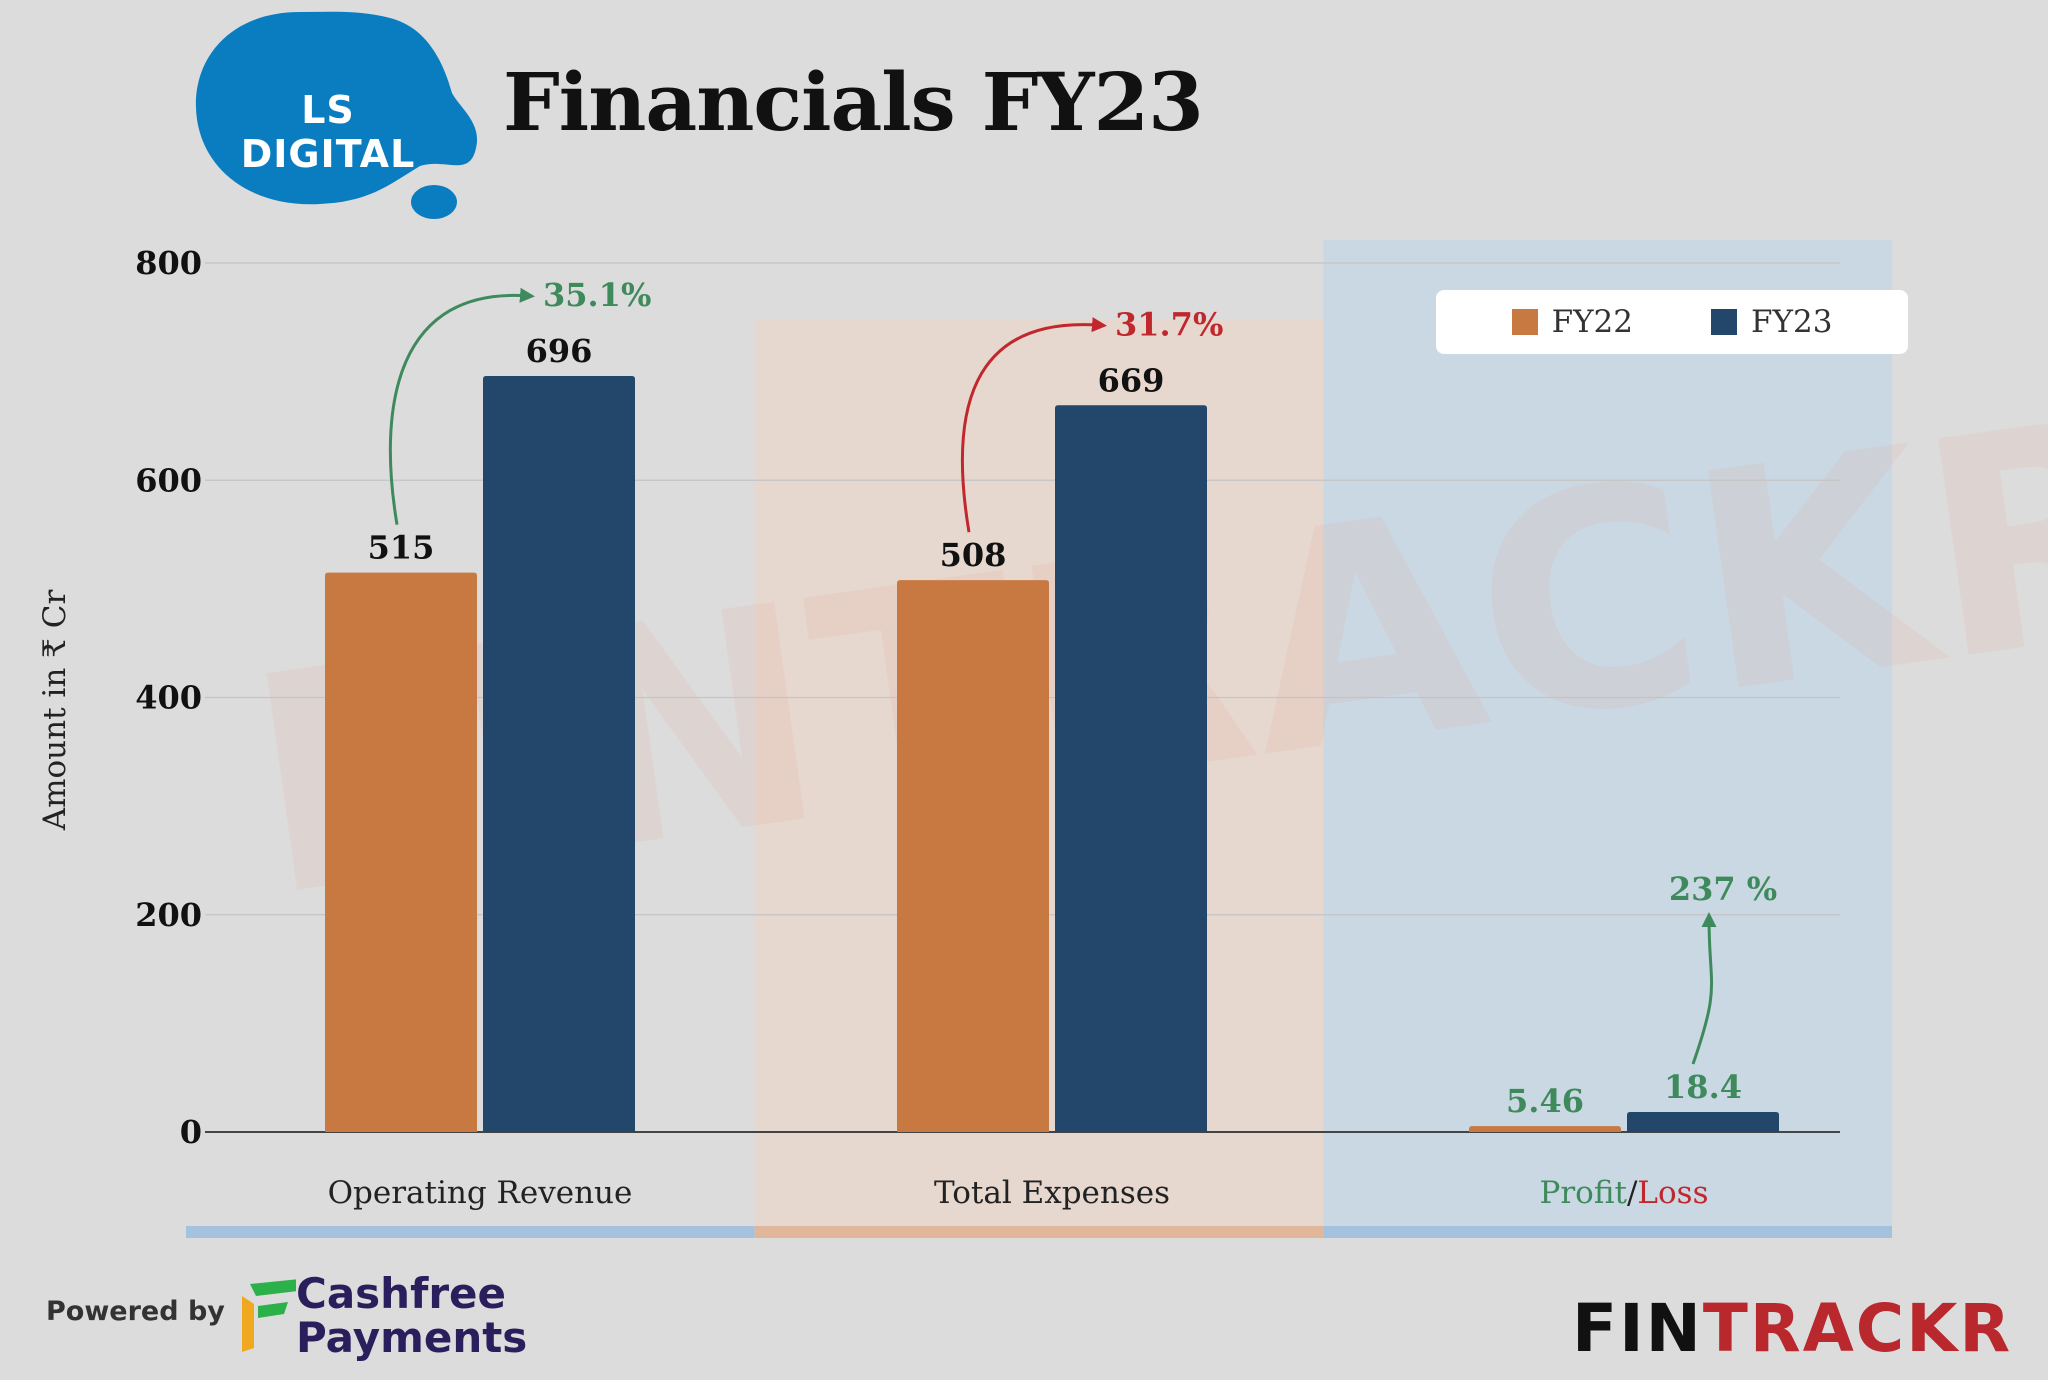 This screenshot has height=1380, width=2048. I want to click on x-tick-label-part-2-2: Loss, so click(1672, 1193).